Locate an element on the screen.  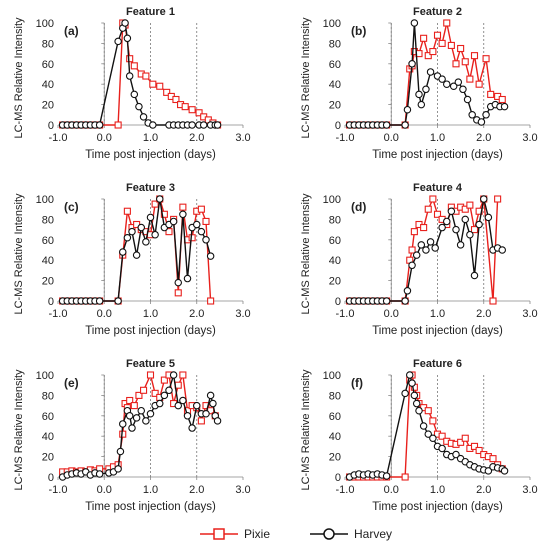
panel-title: Feature 3 is located at coordinates (150, 188).